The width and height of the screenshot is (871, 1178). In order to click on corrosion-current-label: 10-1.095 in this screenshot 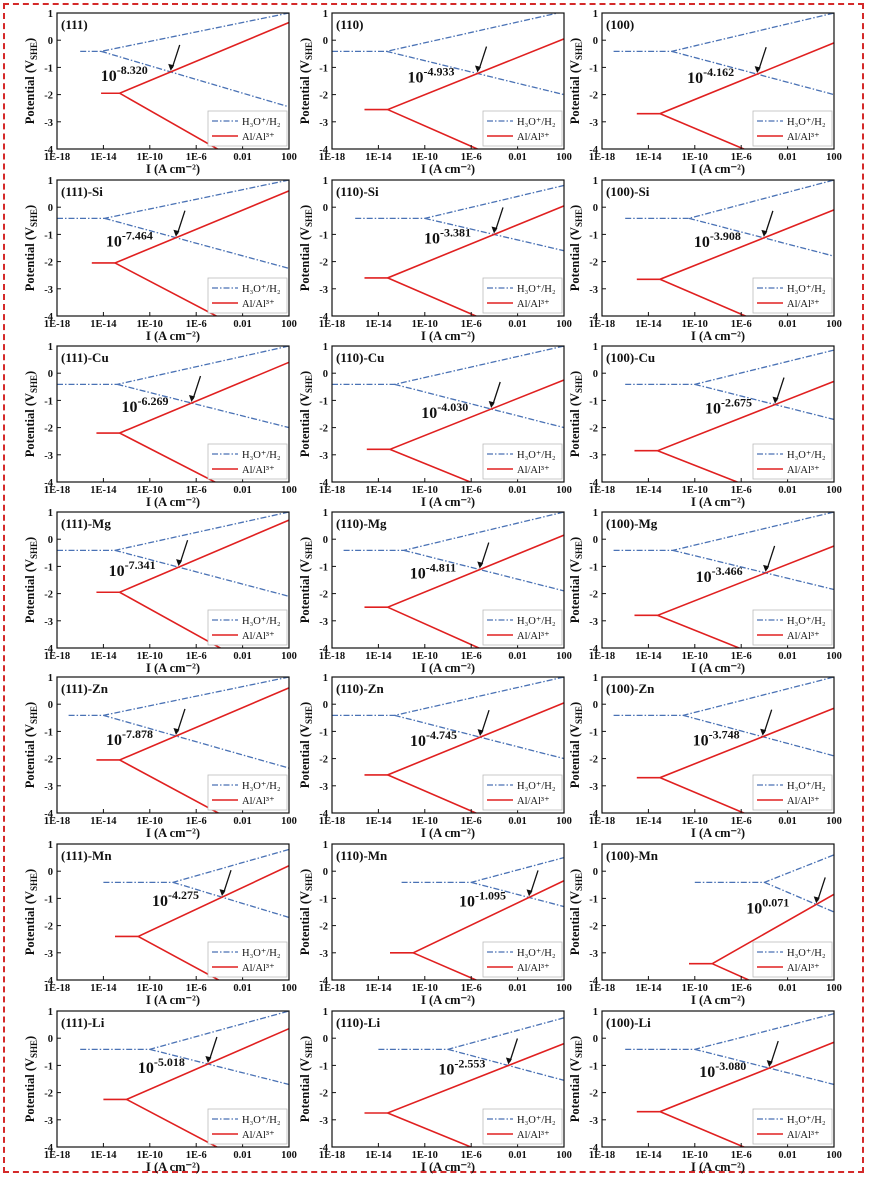, I will do `click(482, 899)`.